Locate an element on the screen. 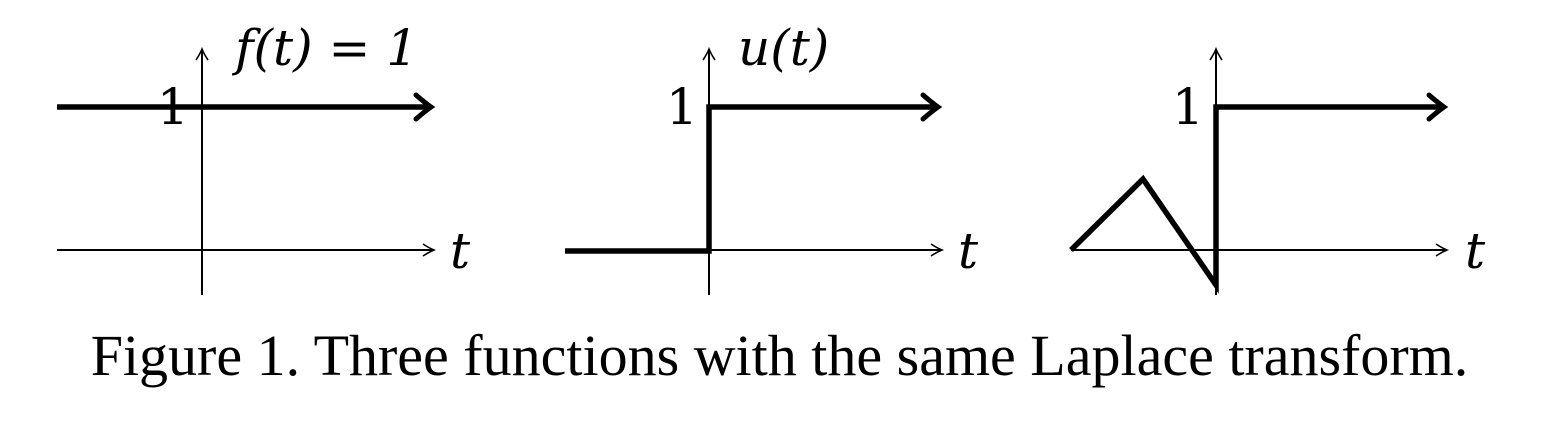 This screenshot has height=429, width=1559. function-label: f(t) = 1 is located at coordinates (324, 48).